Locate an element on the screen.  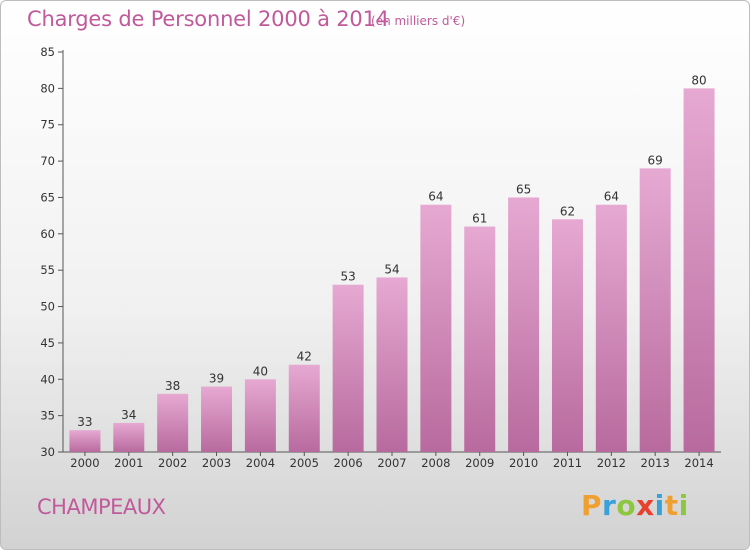
y-tick-label: 75 is located at coordinates (47, 125).